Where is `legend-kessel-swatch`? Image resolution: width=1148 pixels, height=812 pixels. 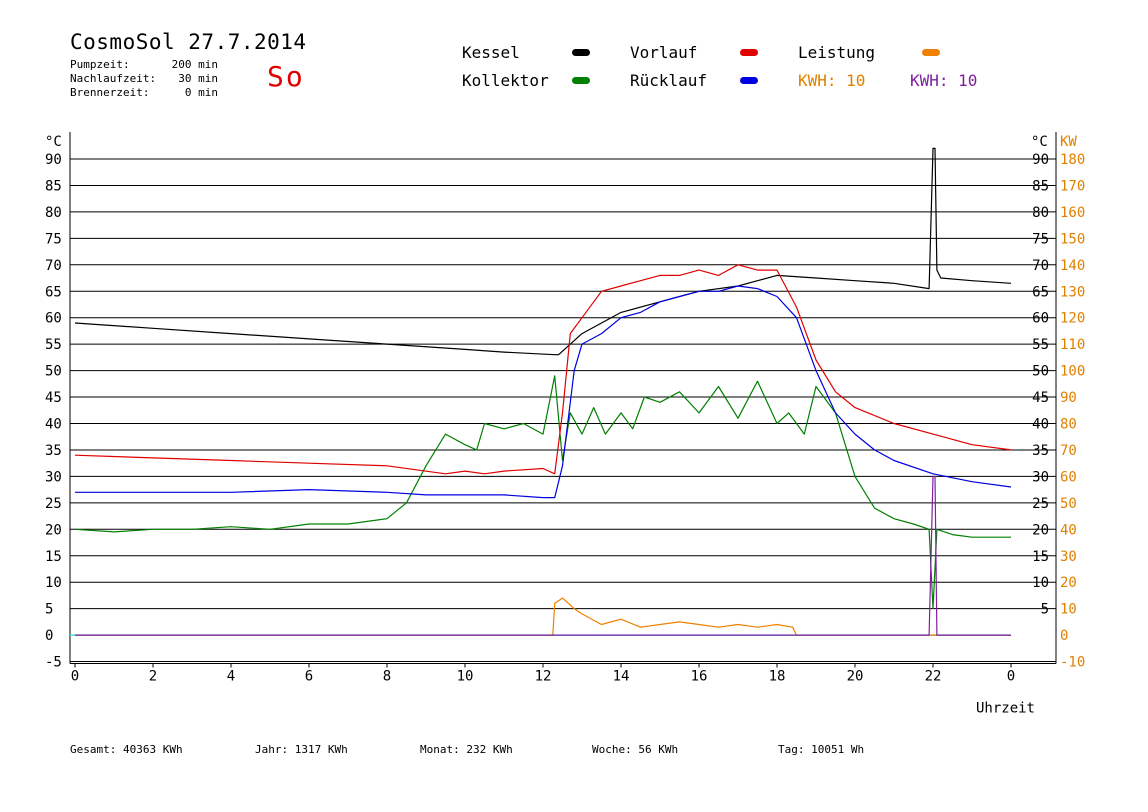
legend-kessel-swatch is located at coordinates (581, 52).